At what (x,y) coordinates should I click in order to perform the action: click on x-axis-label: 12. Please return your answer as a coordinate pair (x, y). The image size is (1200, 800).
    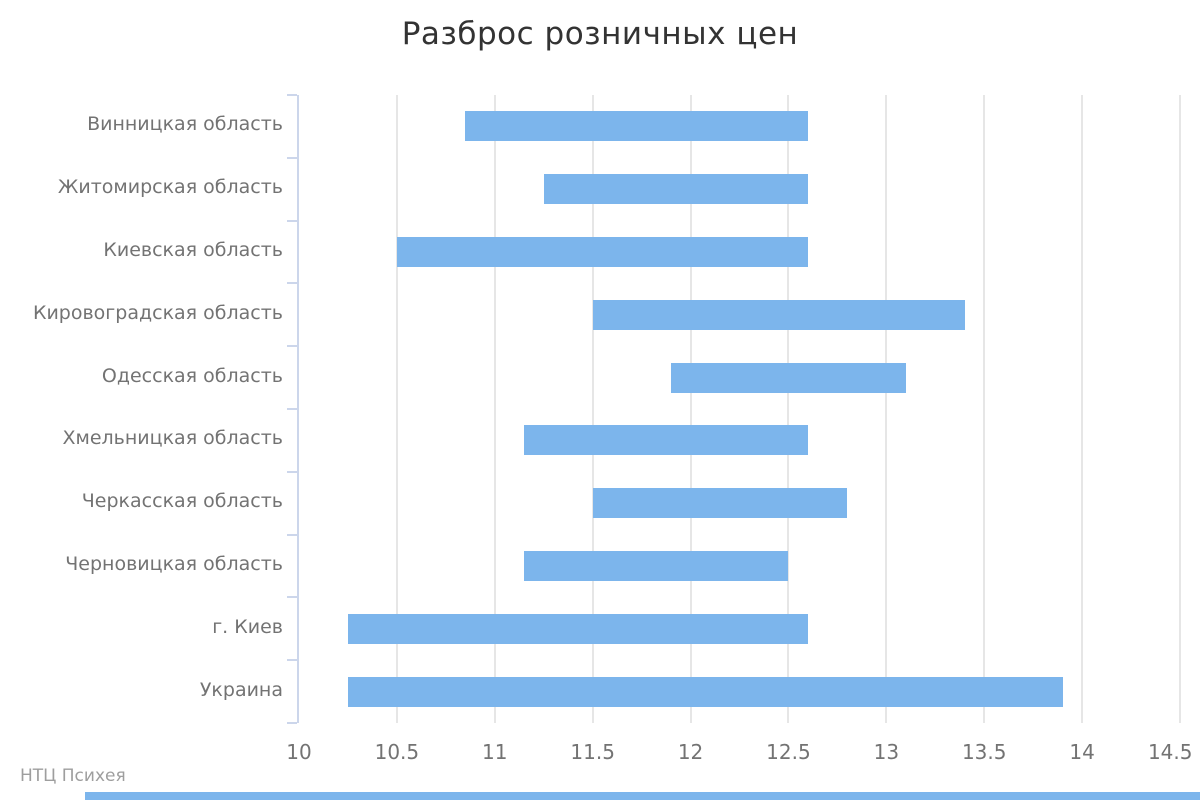
    Looking at the image, I should click on (690, 752).